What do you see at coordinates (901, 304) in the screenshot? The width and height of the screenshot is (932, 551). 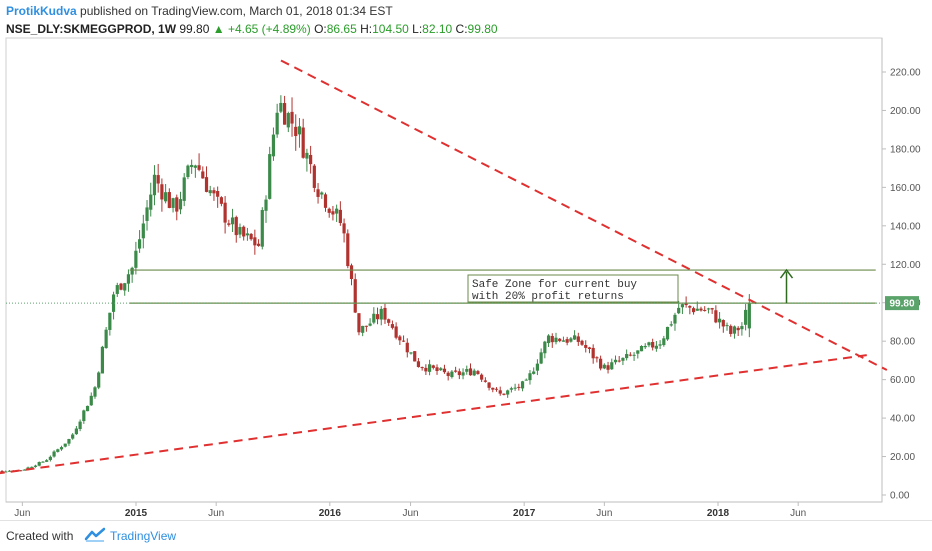 I see `price-tag-label: 99.80` at bounding box center [901, 304].